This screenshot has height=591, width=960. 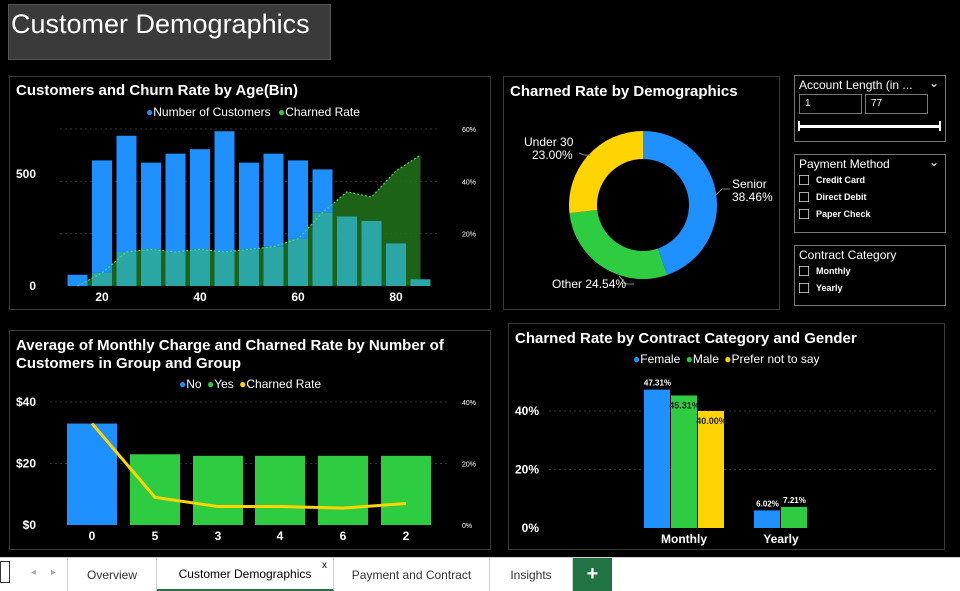 What do you see at coordinates (684, 539) in the screenshot?
I see `x-tick-label: Monthly` at bounding box center [684, 539].